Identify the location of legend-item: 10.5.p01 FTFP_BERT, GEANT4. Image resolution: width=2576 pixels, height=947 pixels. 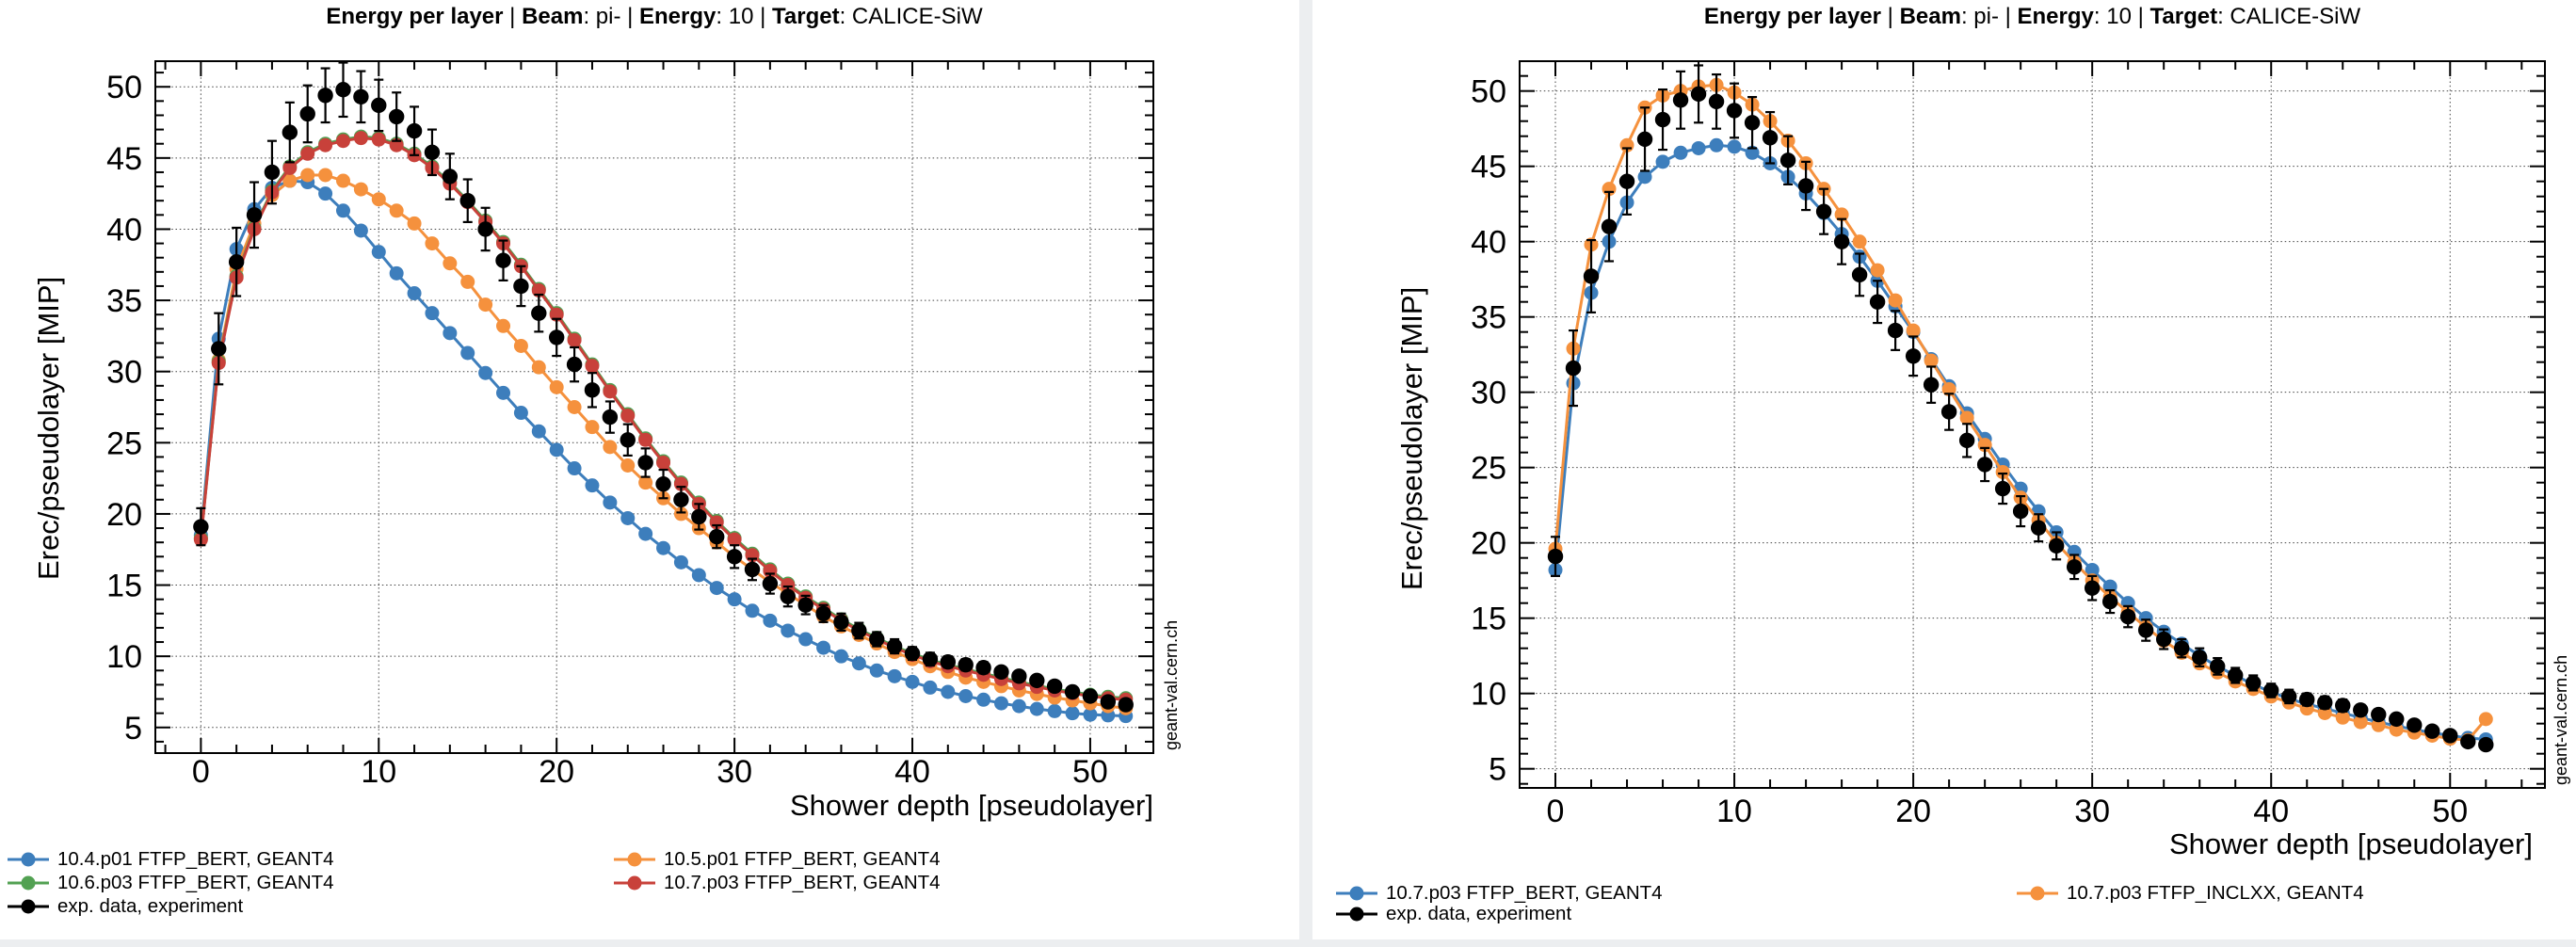
(777, 859).